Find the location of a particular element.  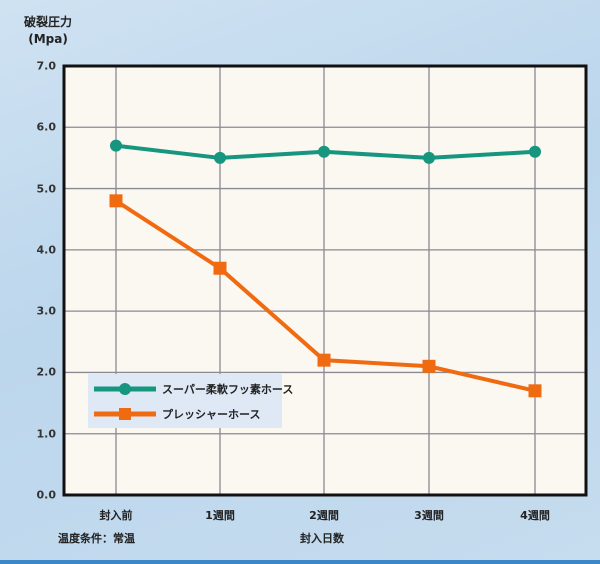

y-tick-label: 3.0 is located at coordinates (46, 311).